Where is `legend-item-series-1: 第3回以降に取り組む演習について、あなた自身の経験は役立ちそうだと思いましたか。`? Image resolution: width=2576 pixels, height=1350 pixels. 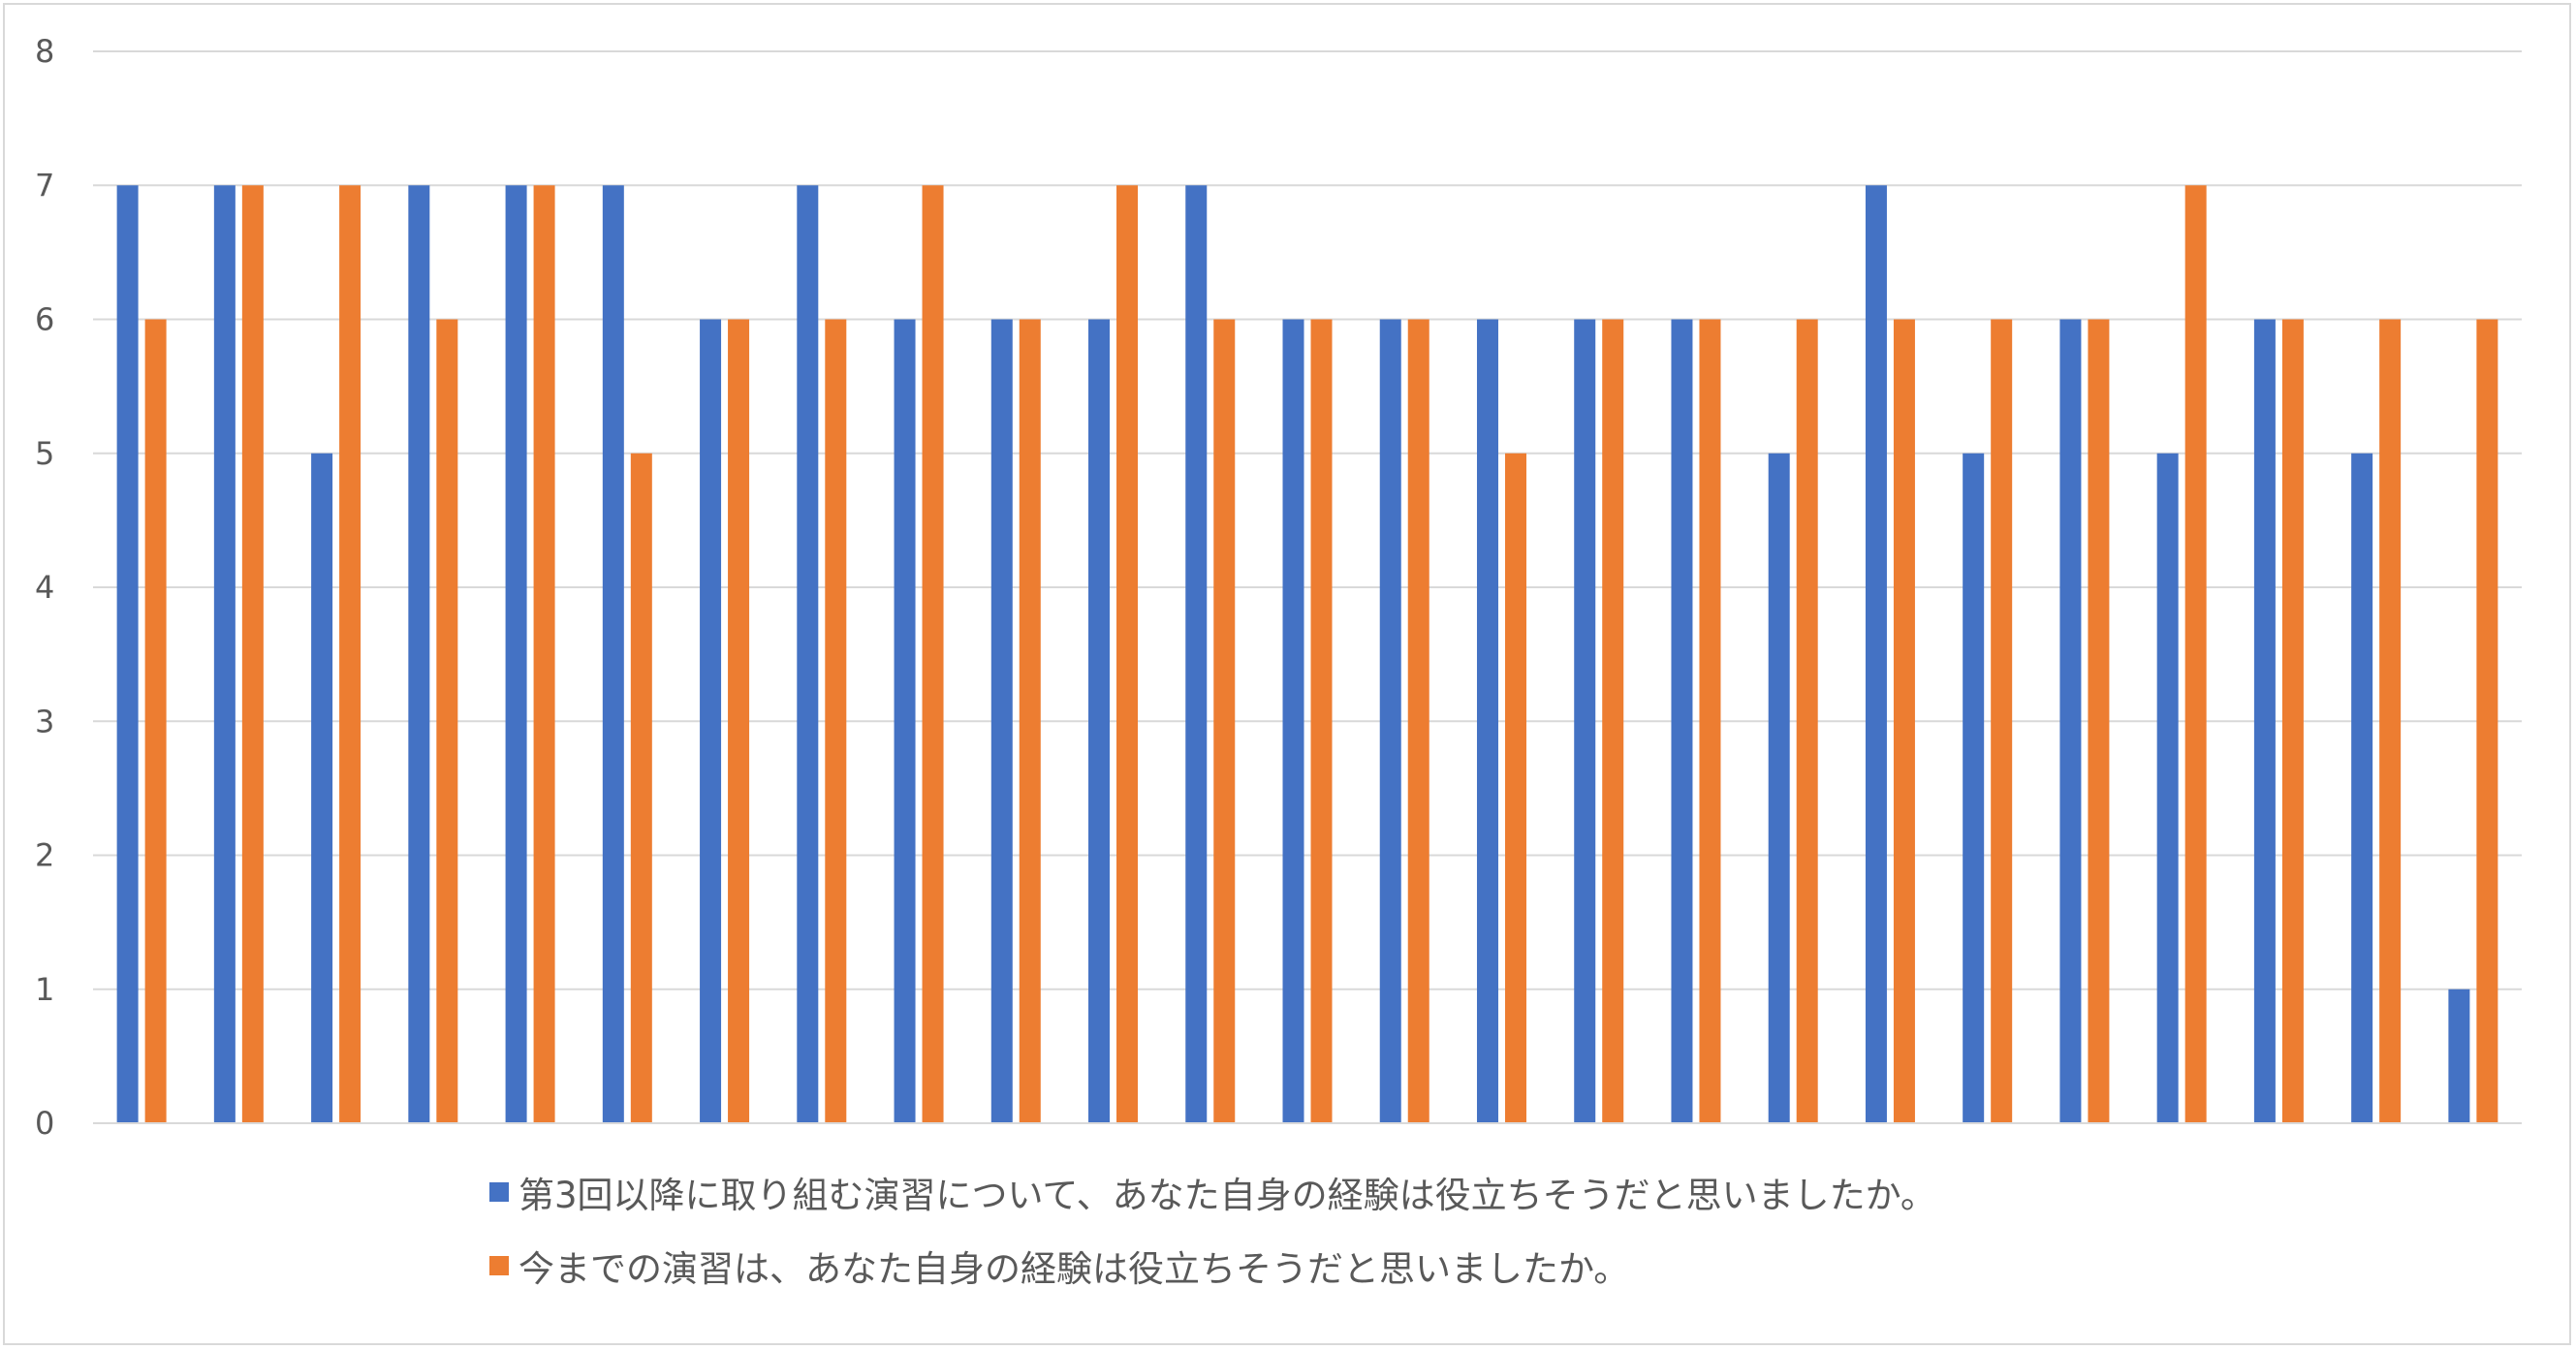
legend-item-series-1: 第3回以降に取り組む演習について、あなた自身の経験は役立ちそうだと思いましたか。 is located at coordinates (1212, 1195).